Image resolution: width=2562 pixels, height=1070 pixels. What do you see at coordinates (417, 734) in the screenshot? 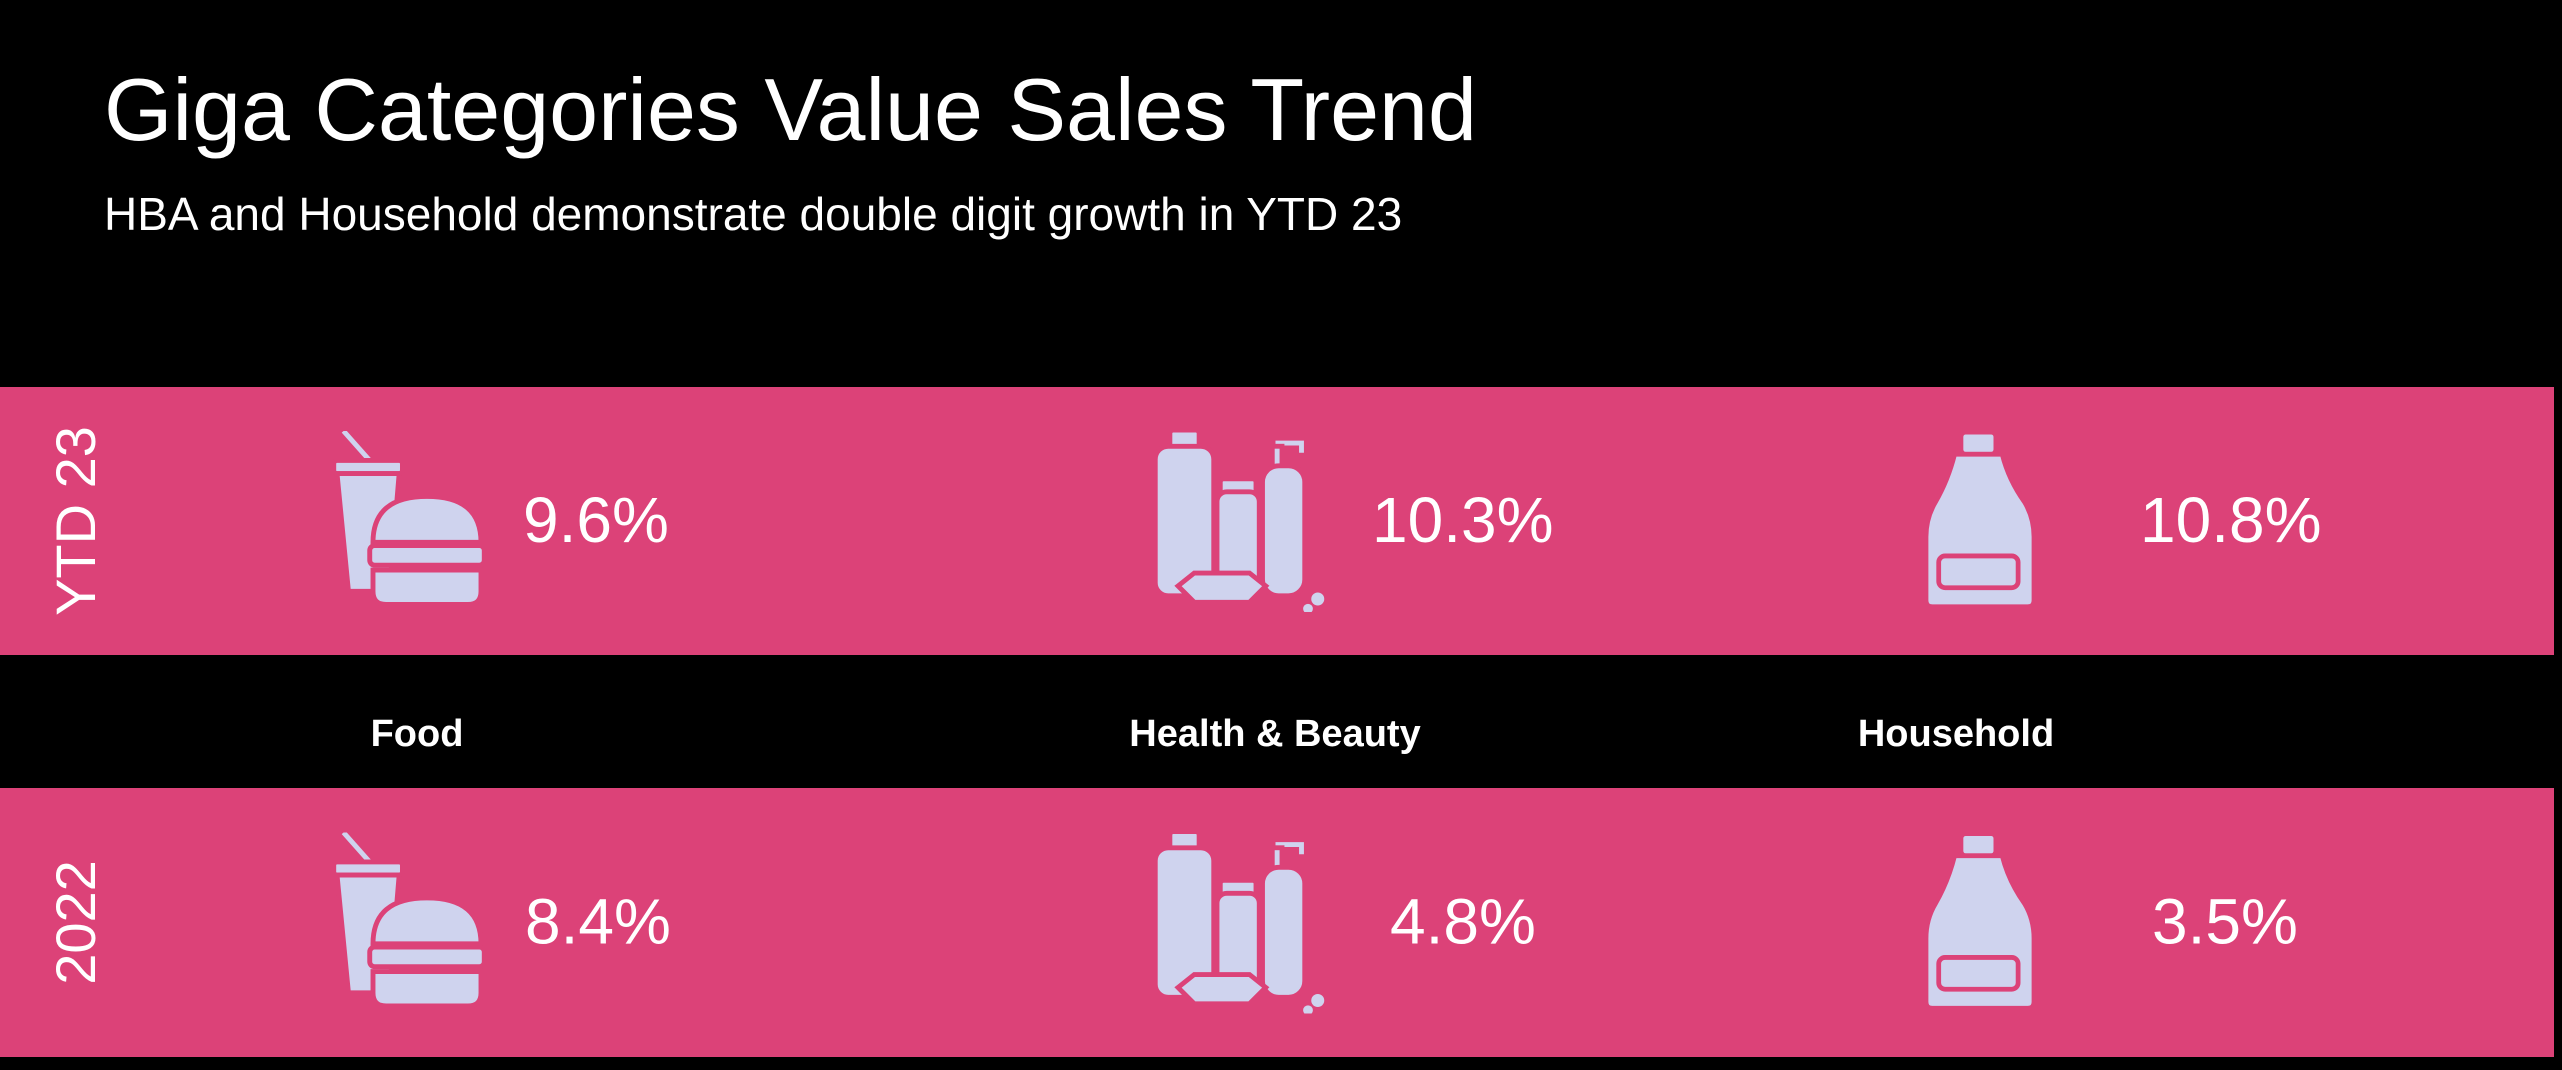
I see `category-label: Food` at bounding box center [417, 734].